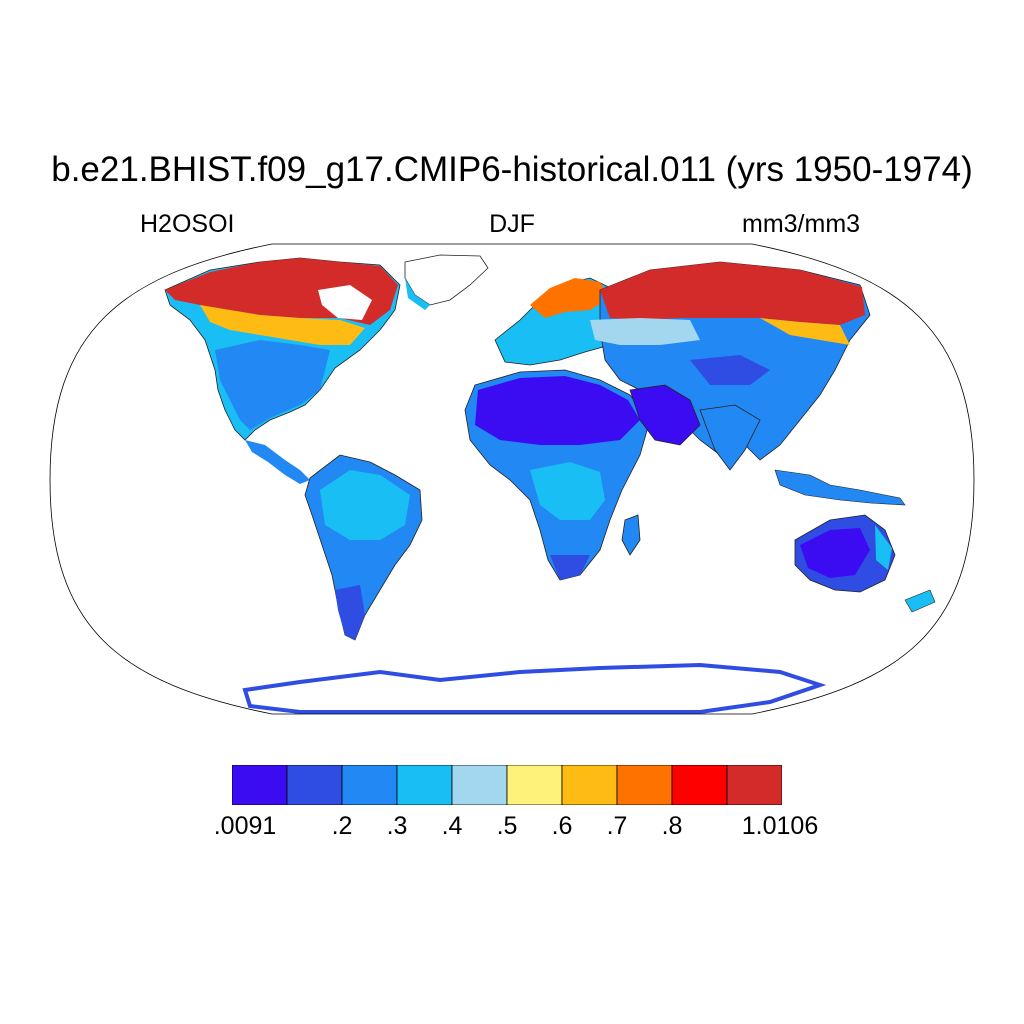 The width and height of the screenshot is (1024, 1024). I want to click on colorbar-tick-label: .8, so click(672, 826).